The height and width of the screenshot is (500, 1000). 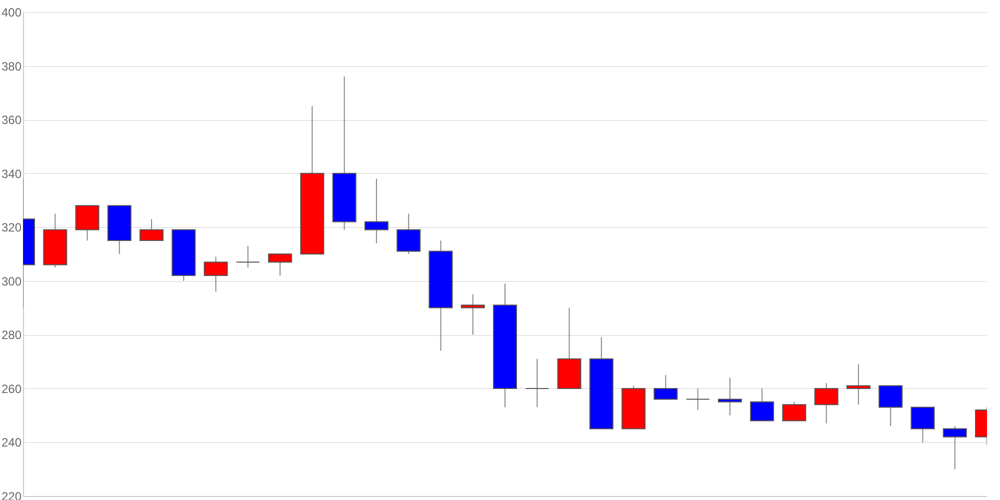 What do you see at coordinates (11, 335) in the screenshot?
I see `y-tick-label: 280` at bounding box center [11, 335].